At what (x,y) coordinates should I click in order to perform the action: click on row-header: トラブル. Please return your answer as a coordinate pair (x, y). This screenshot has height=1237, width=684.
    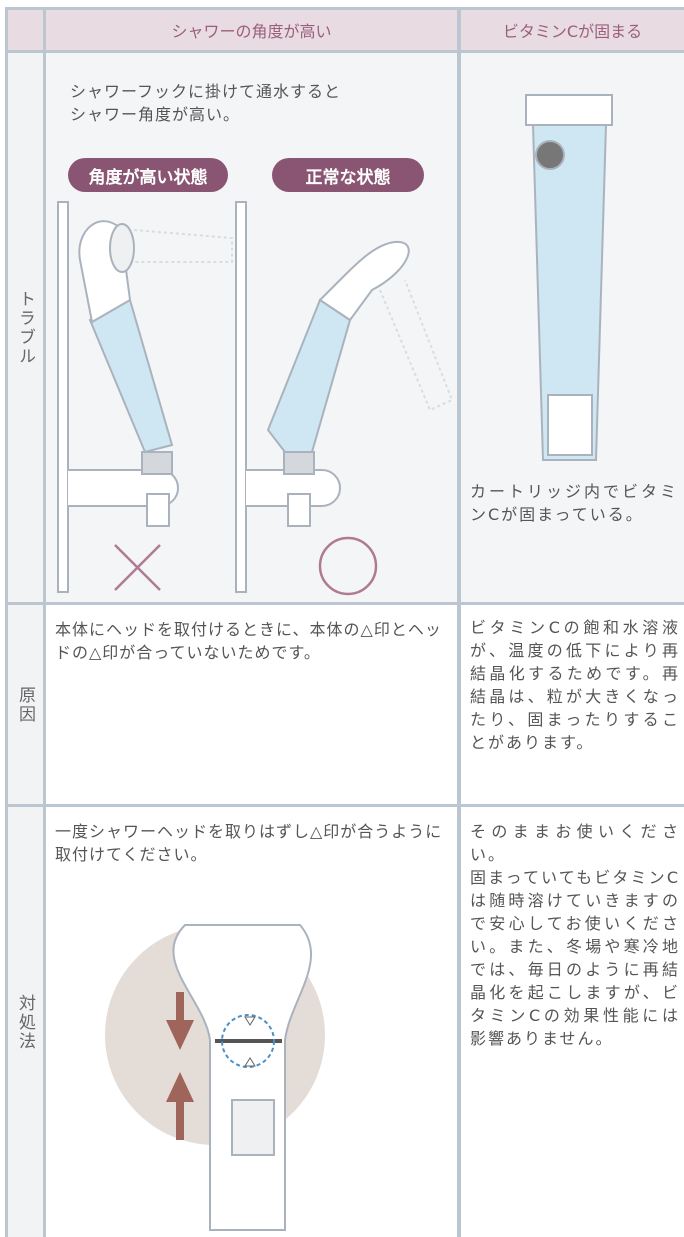
    Looking at the image, I should click on (25, 327).